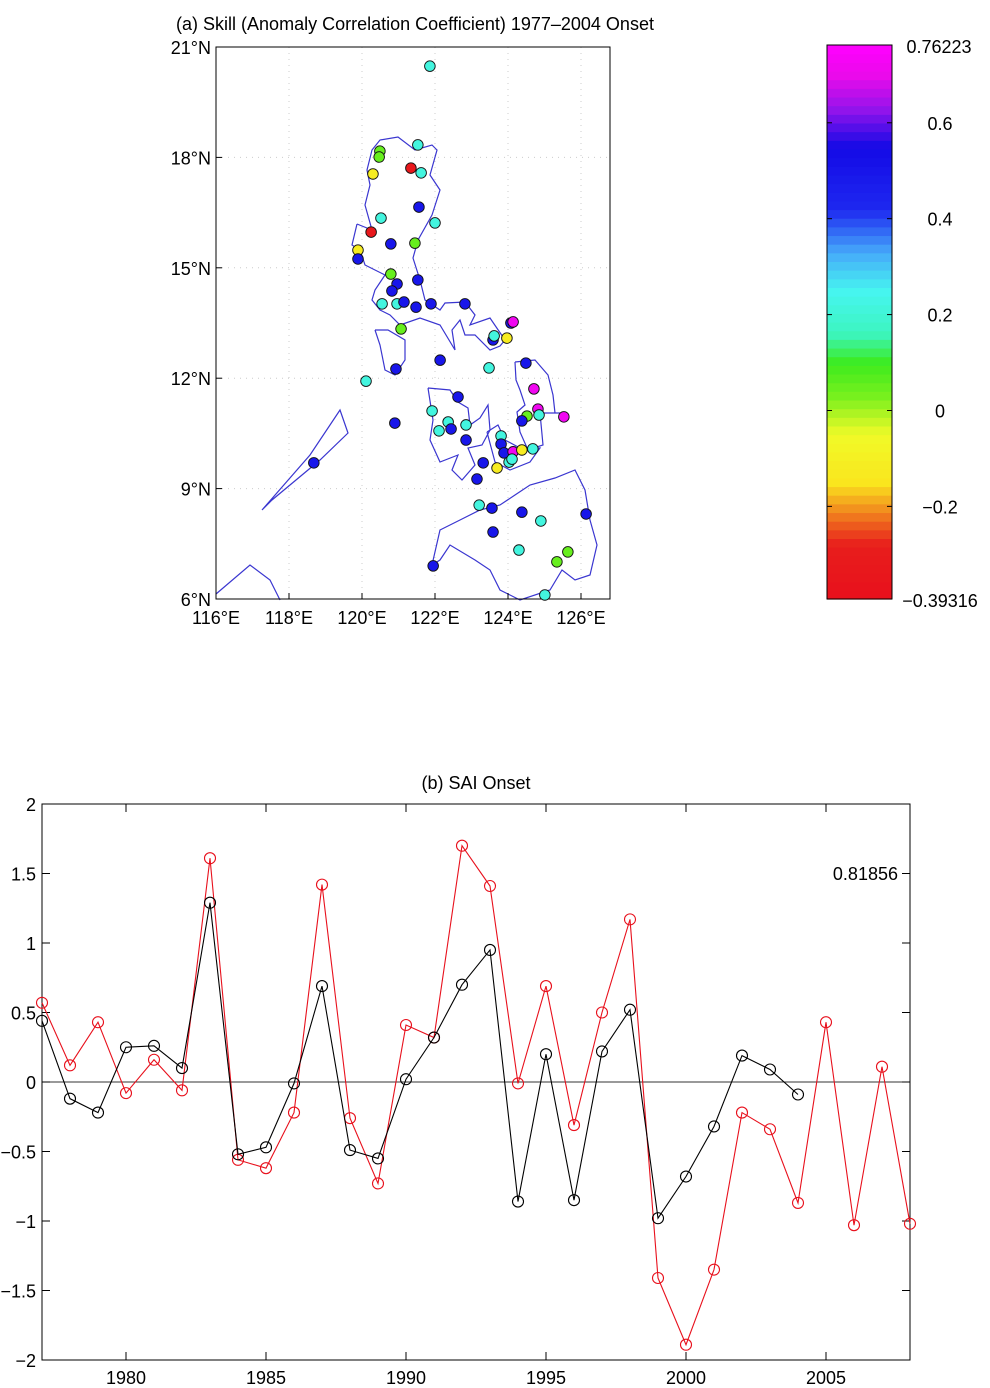 This screenshot has width=990, height=1388. Describe the element at coordinates (196, 490) in the screenshot. I see `map-y-tick-label: 9°N` at that location.